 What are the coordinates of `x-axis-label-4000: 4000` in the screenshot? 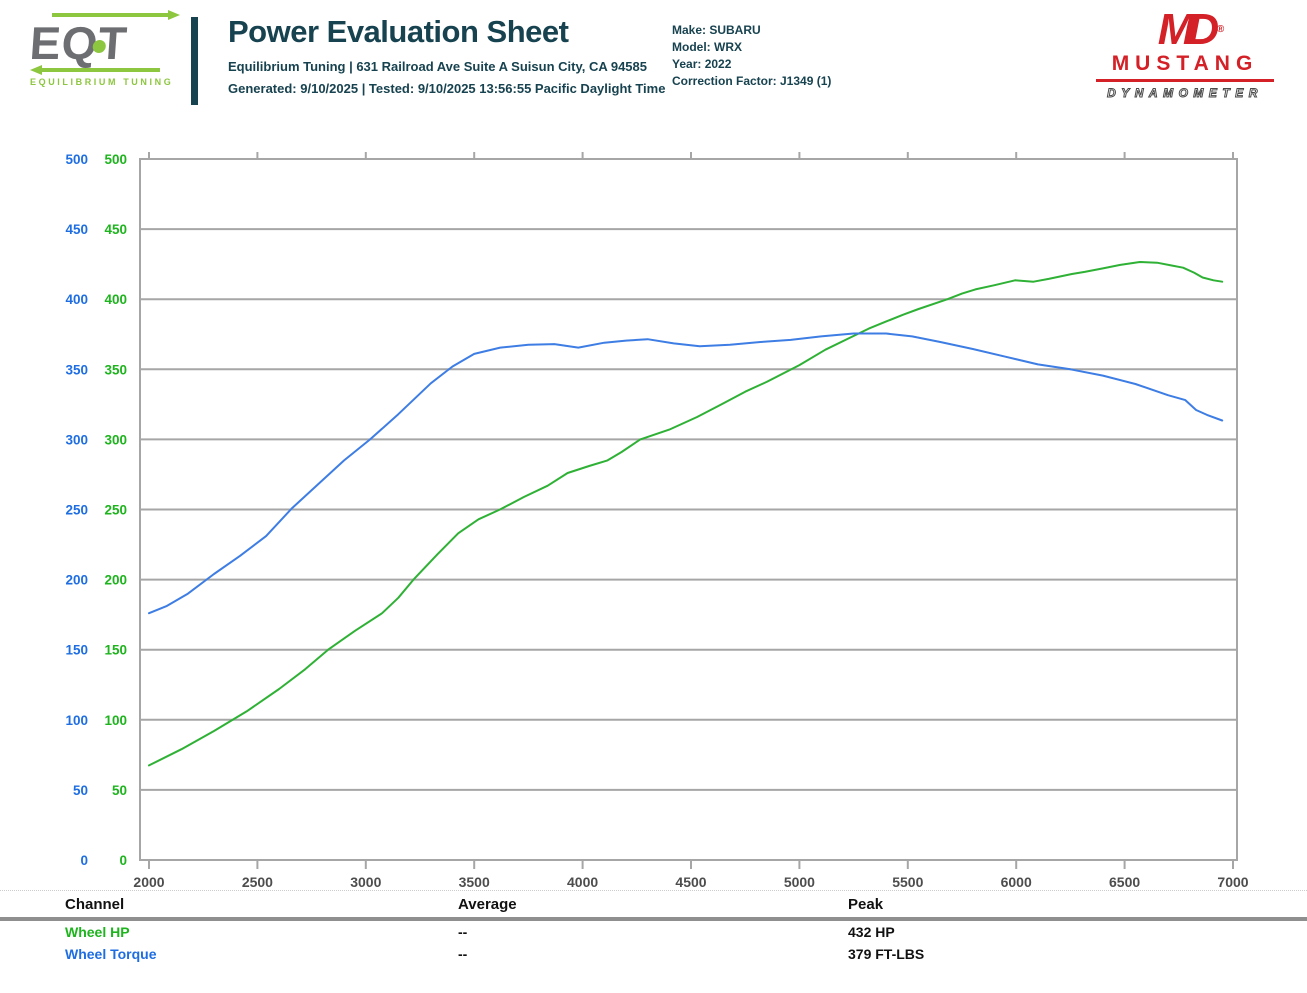 It's located at (582, 882).